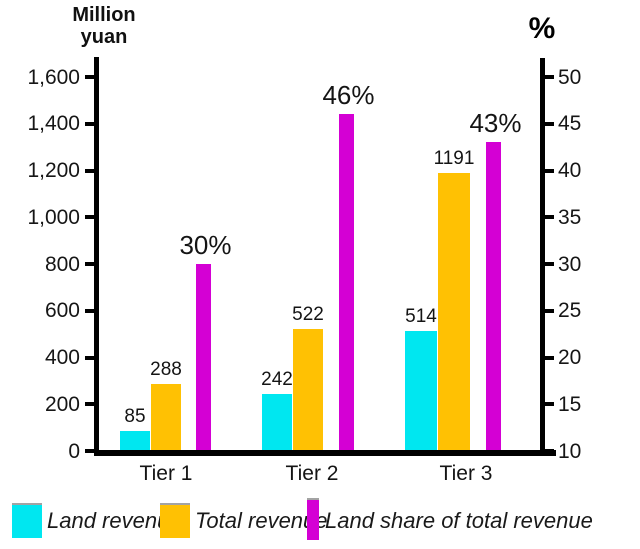 This screenshot has height=549, width=640. Describe the element at coordinates (62, 404) in the screenshot. I see `left-axis-tick-label: 200` at that location.